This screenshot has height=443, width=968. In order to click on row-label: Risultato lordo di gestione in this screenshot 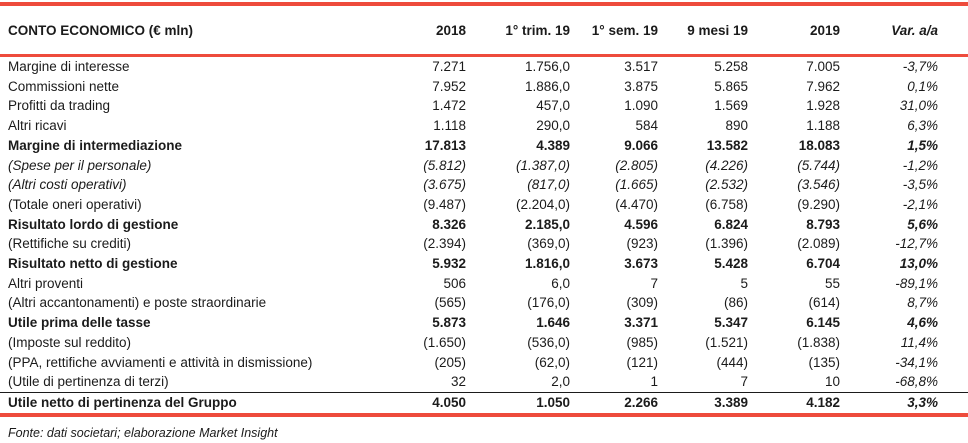, I will do `click(93, 224)`.